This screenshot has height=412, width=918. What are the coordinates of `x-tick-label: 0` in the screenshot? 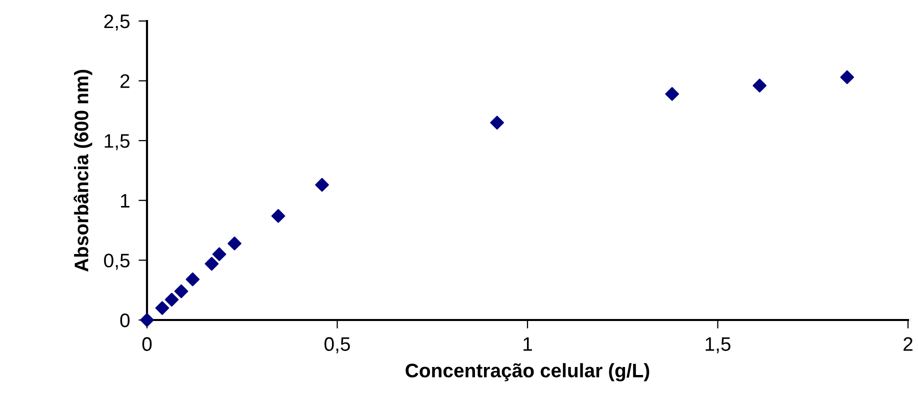 It's located at (147, 344).